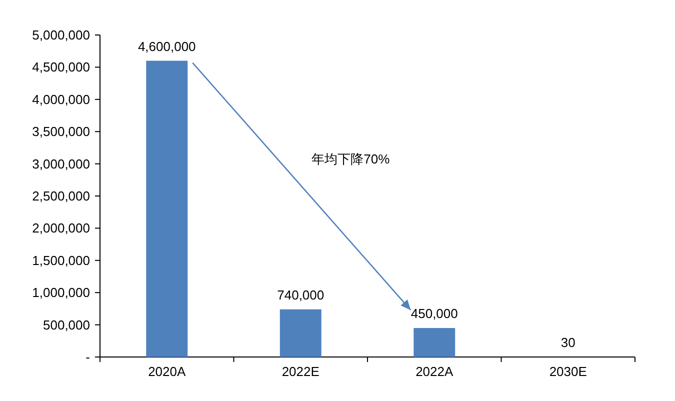 This screenshot has width=675, height=401. Describe the element at coordinates (61, 228) in the screenshot. I see `y-tick-label: 2,000,000` at that location.